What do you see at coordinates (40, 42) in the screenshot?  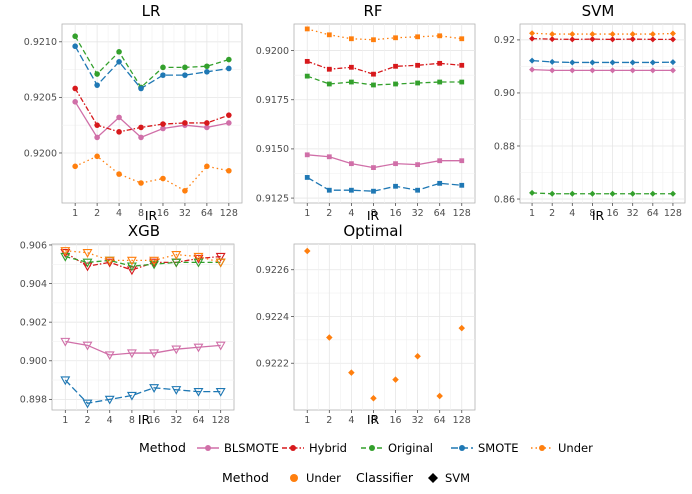 I see `y-tick-label: 0.9210` at bounding box center [40, 42].